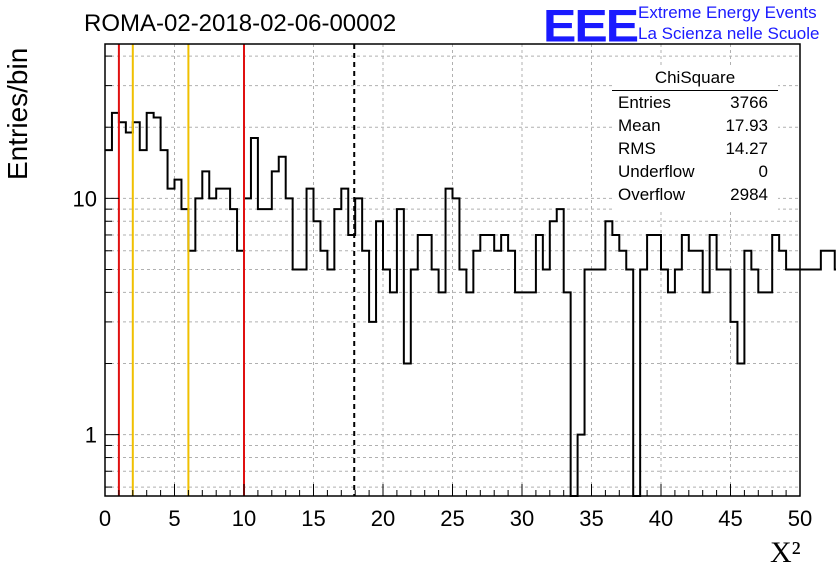  Describe the element at coordinates (695, 90) in the screenshot. I see `stats-divider` at that location.